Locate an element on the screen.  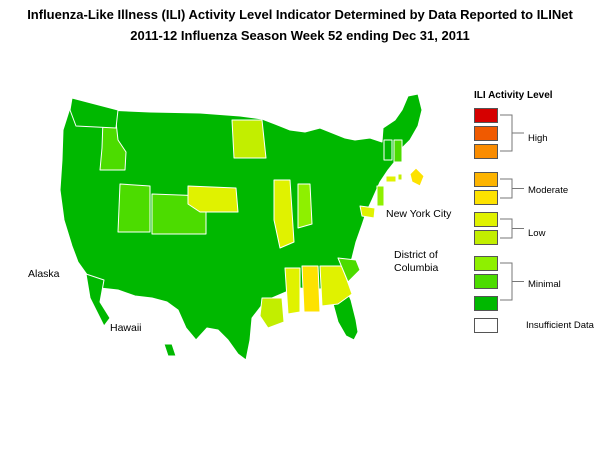
legend-label-moderate: Moderate is located at coordinates (548, 190).